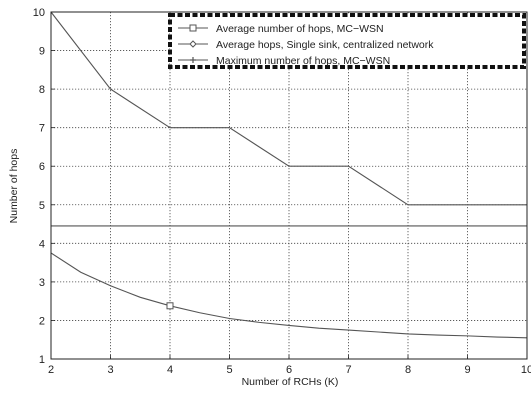  I want to click on y-axis-title: Number of hops, so click(14, 186).